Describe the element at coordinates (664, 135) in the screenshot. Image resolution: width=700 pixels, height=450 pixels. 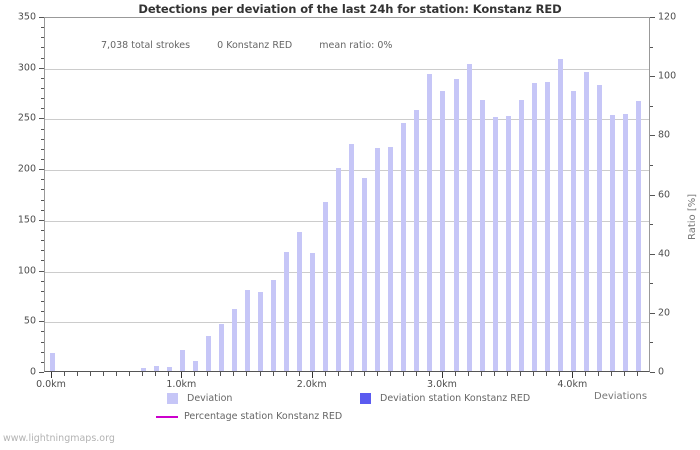
I see `y-axis-right-label: 80` at that location.